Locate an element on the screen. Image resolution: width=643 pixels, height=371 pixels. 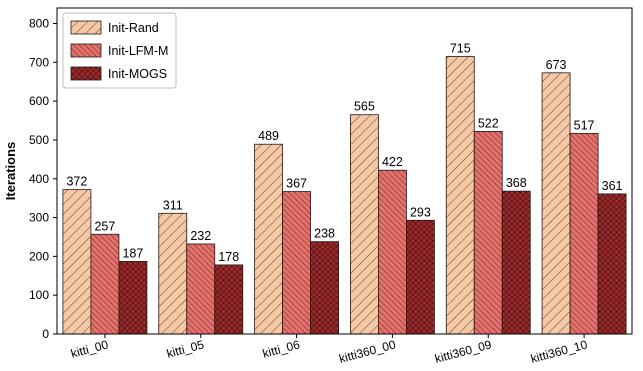
legend-label: Init-LFM-M is located at coordinates (138, 51).